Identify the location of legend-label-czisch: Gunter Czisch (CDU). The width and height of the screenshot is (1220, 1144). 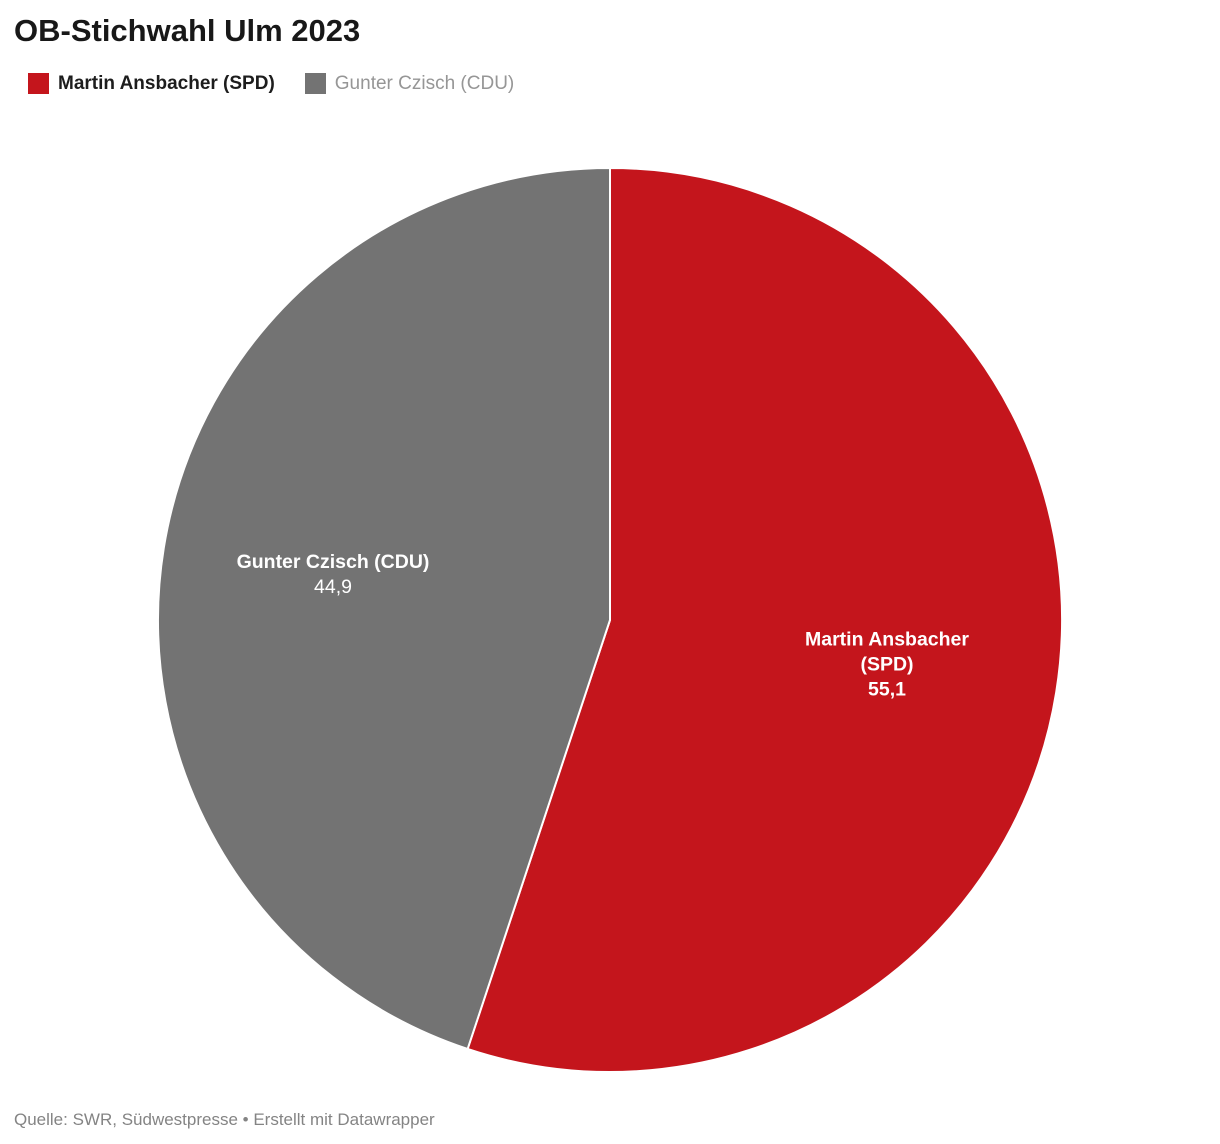
(424, 83).